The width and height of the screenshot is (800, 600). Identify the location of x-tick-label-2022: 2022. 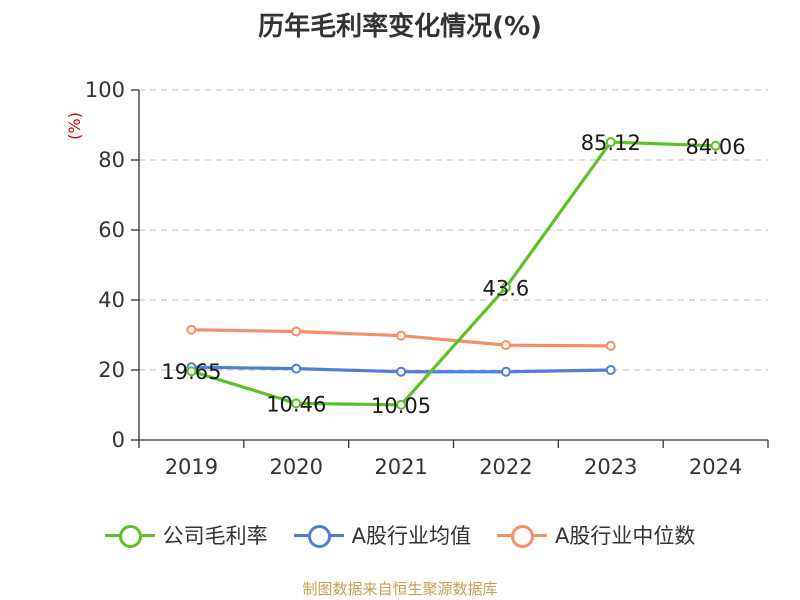
(505, 467).